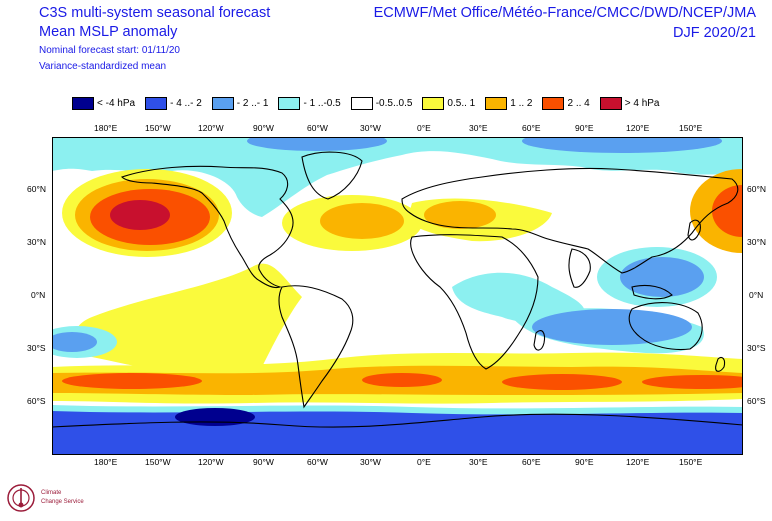 The width and height of the screenshot is (772, 521). I want to click on eurasia-outline, so click(570, 220).